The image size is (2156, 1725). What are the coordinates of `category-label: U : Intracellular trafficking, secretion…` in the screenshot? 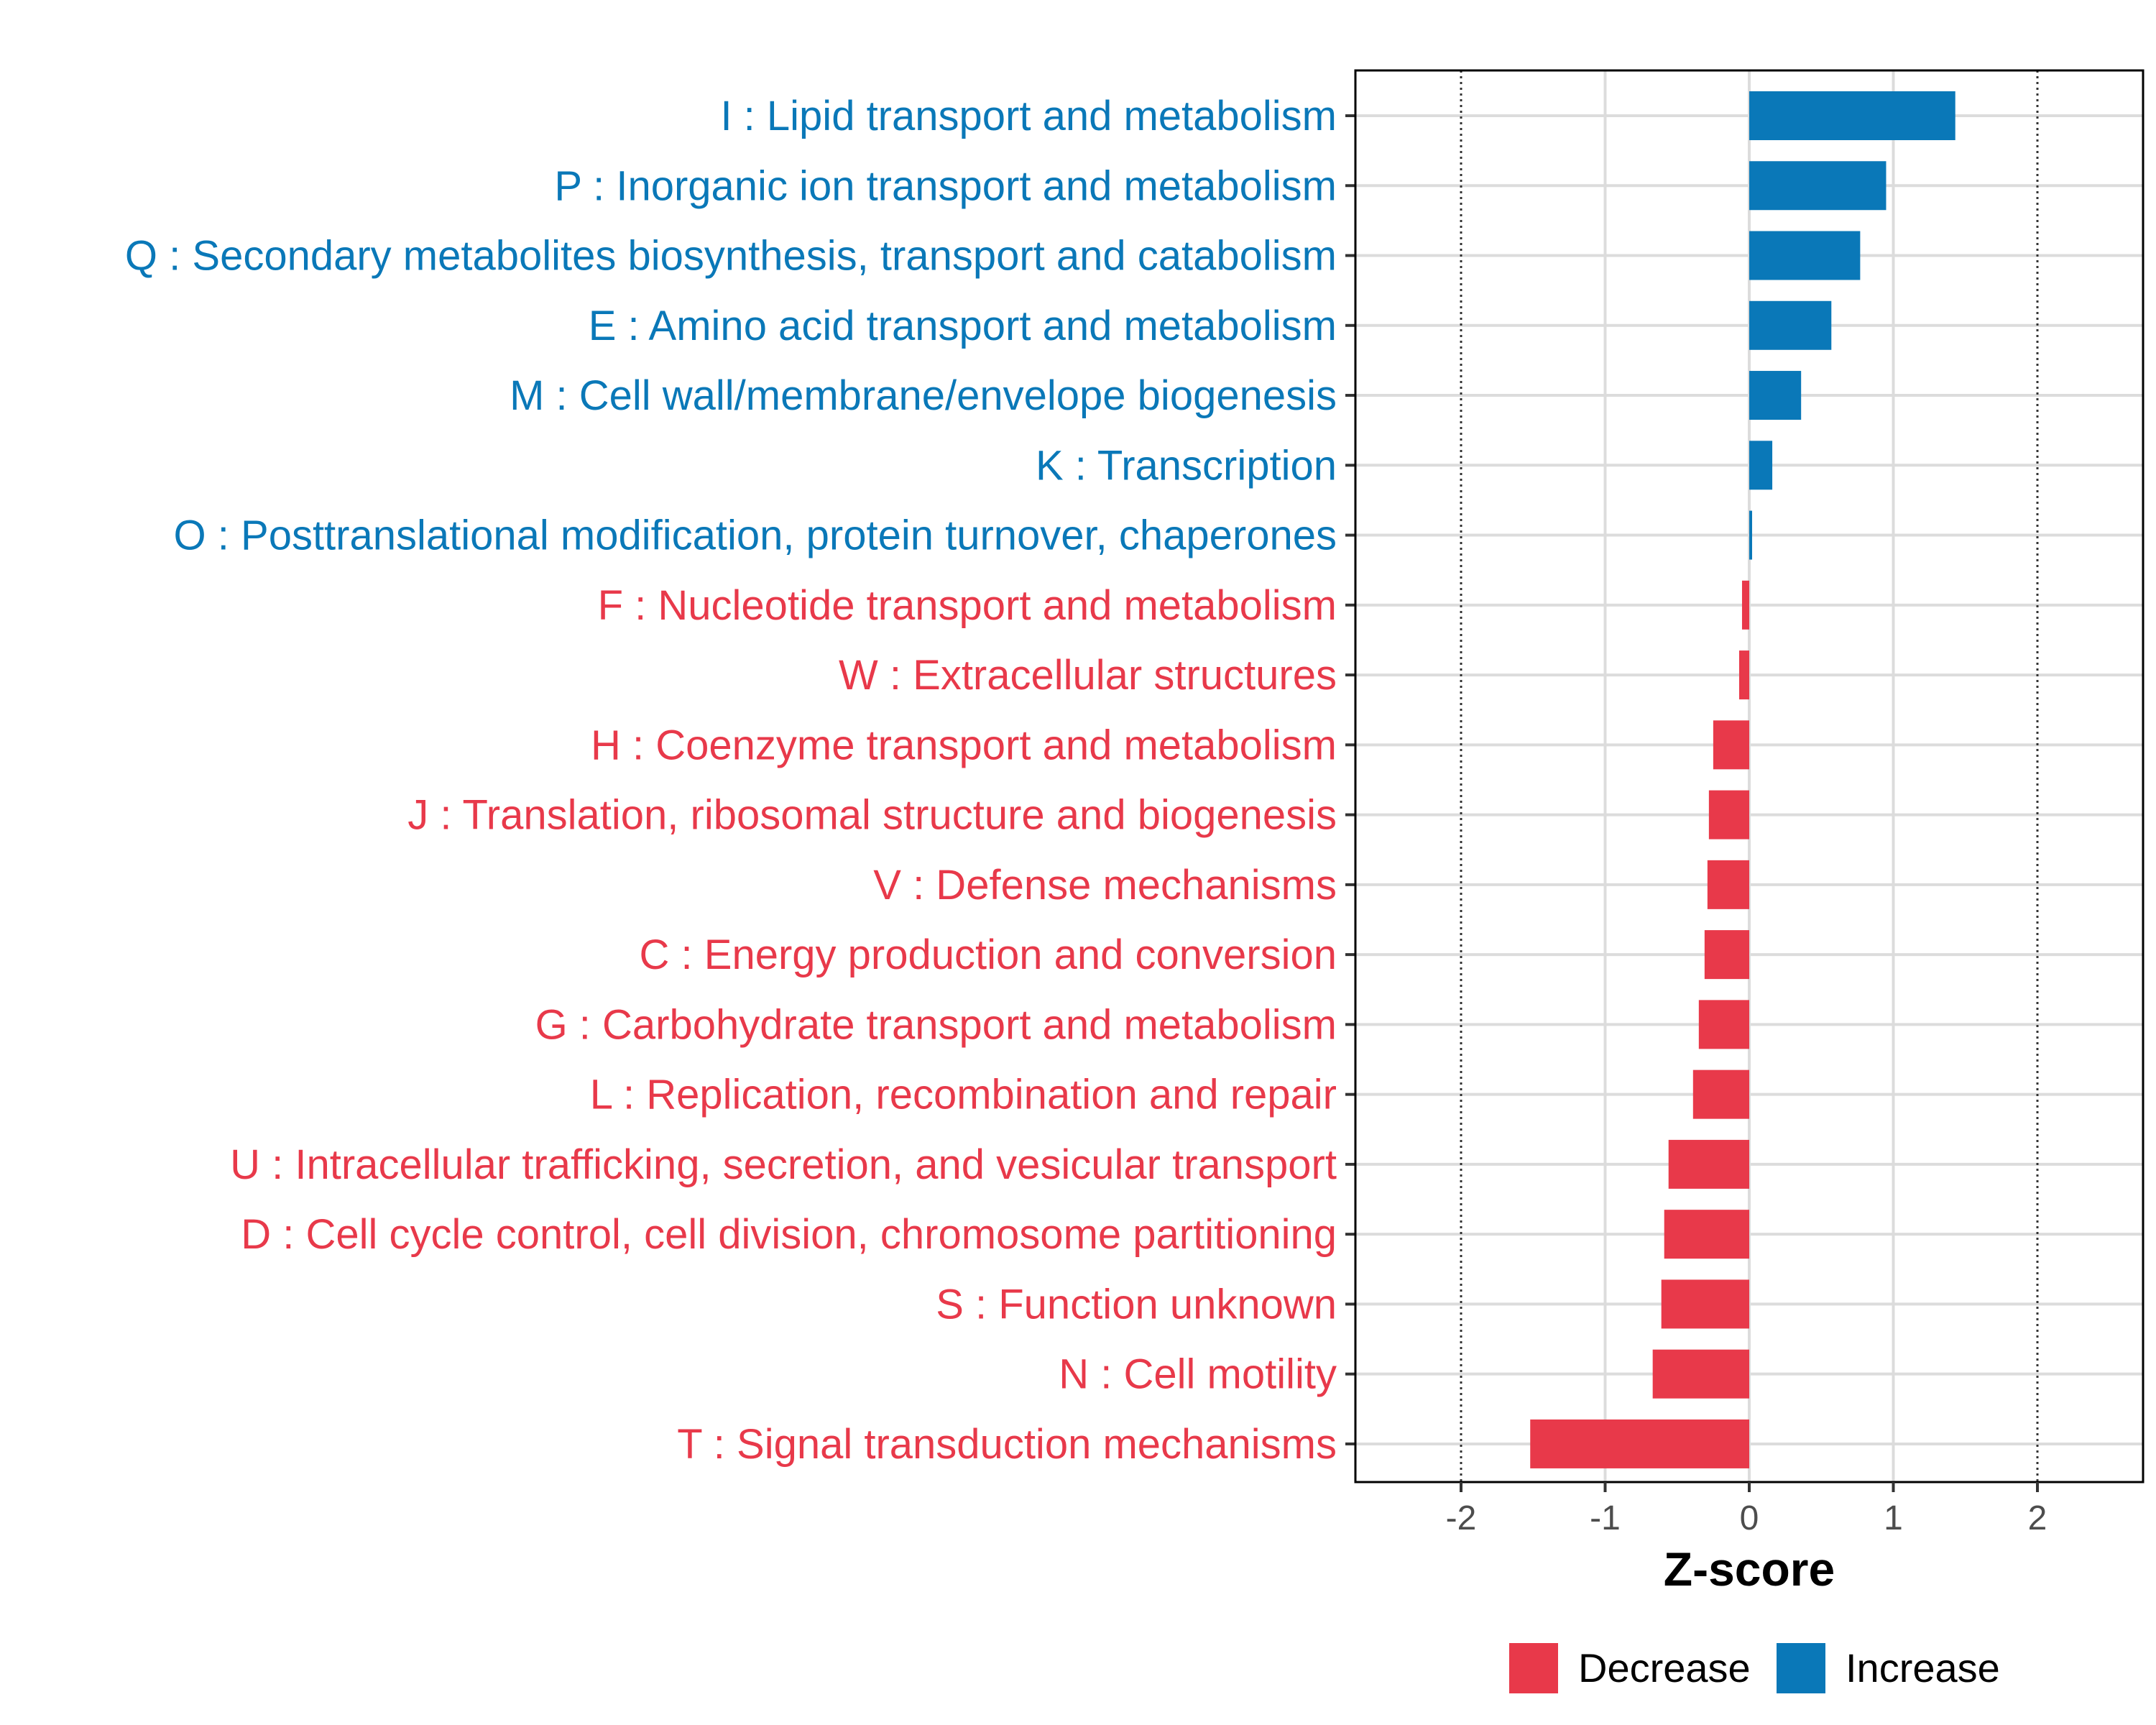 It's located at (784, 1164).